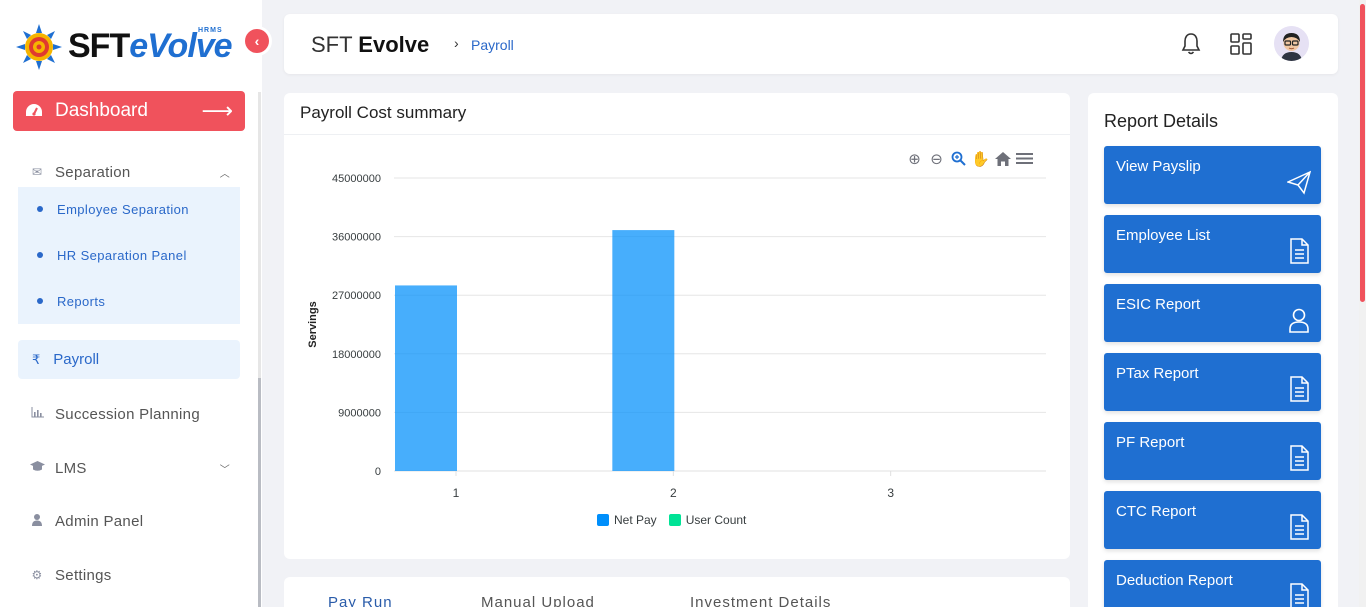 Image resolution: width=1366 pixels, height=607 pixels. What do you see at coordinates (383, 112) in the screenshot?
I see `card-title: Payroll Cost summary` at bounding box center [383, 112].